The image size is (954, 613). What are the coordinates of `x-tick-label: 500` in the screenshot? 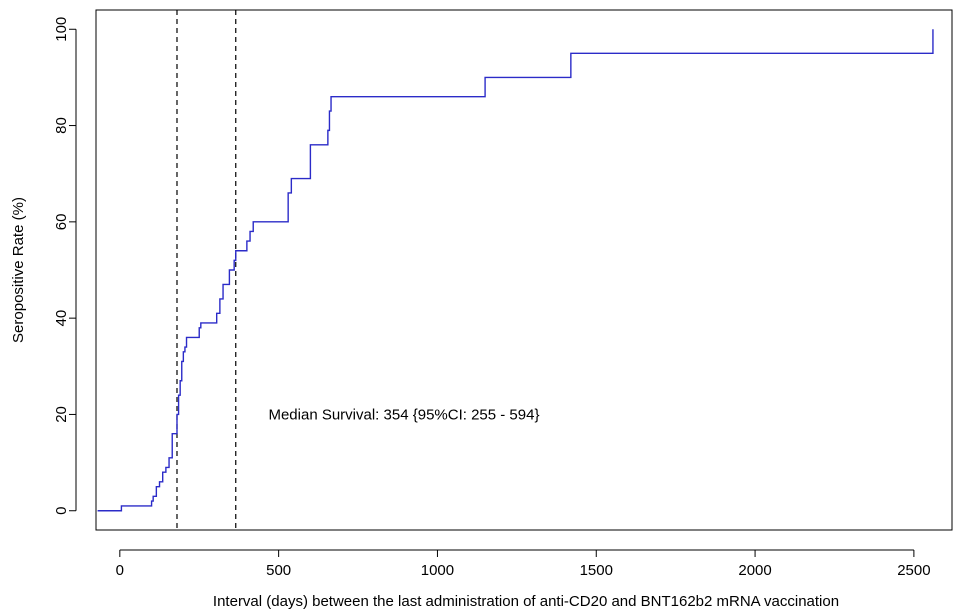 It's located at (278, 570).